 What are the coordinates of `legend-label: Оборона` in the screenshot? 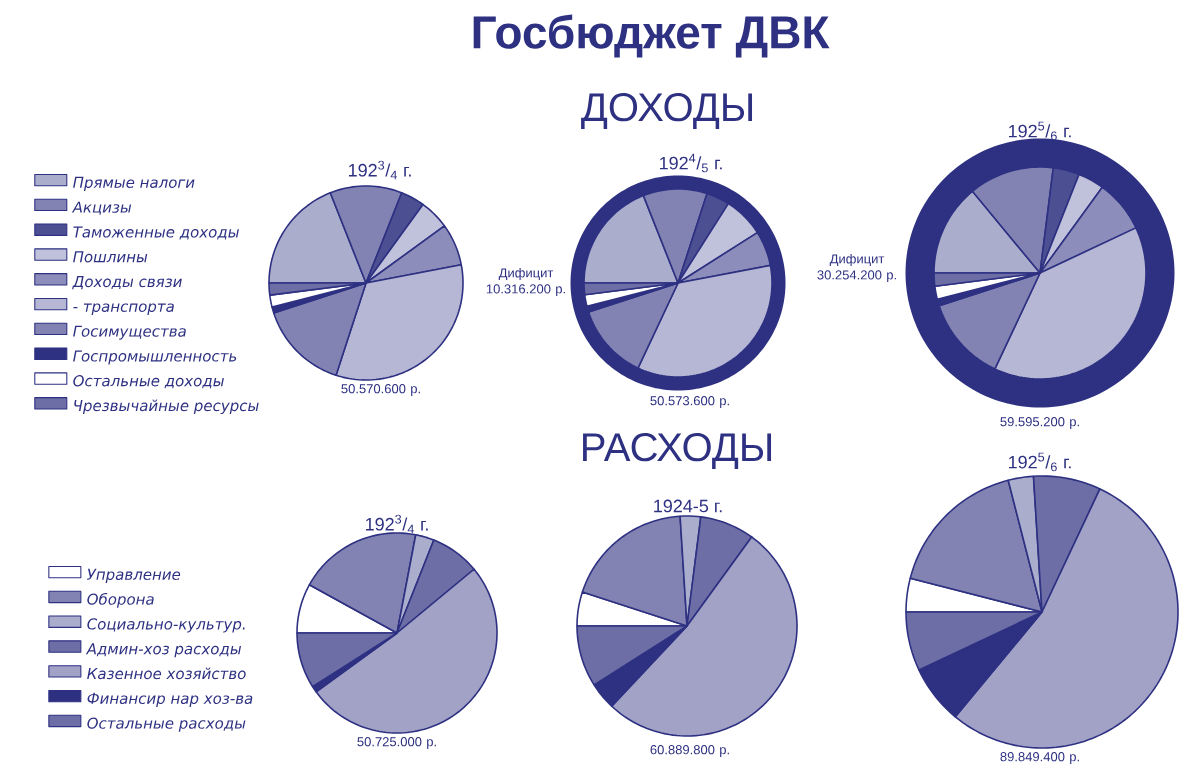 It's located at (120, 600).